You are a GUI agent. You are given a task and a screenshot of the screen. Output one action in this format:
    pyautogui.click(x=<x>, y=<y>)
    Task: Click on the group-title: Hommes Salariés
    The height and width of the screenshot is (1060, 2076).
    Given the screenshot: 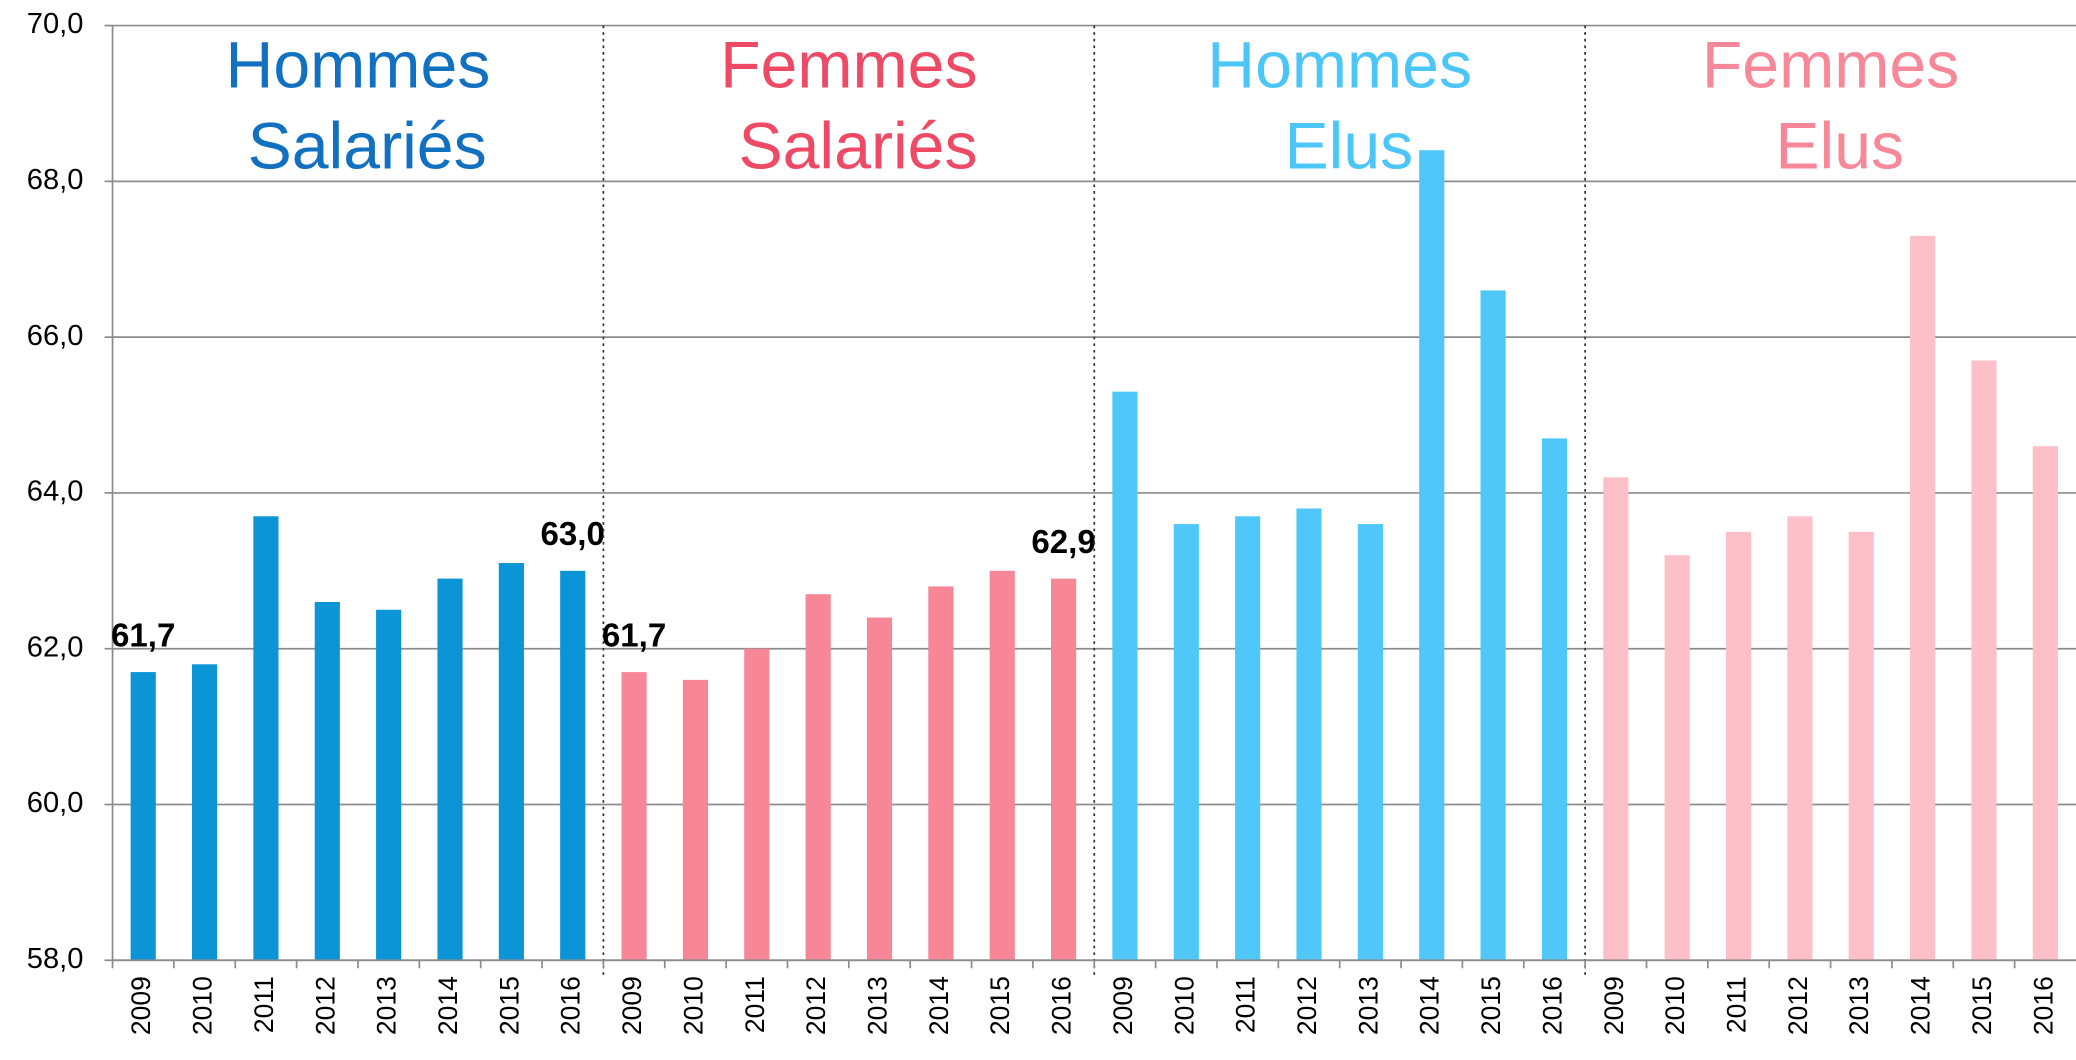 What is the action you would take?
    pyautogui.click(x=358, y=106)
    